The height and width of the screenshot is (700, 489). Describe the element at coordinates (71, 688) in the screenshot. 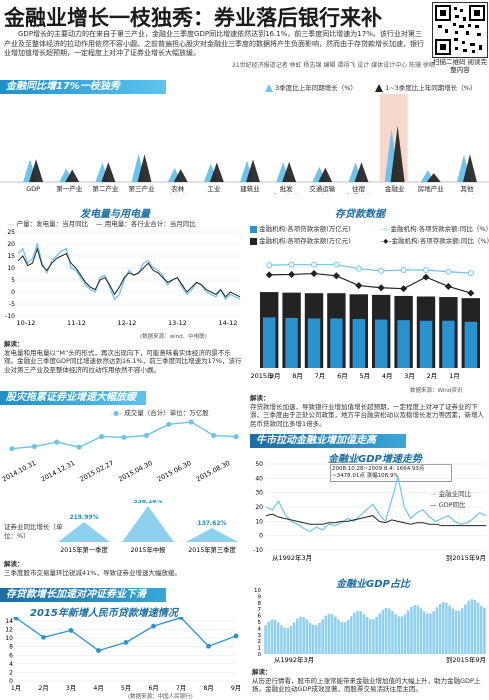

I see `x-tick: 3月` at that location.